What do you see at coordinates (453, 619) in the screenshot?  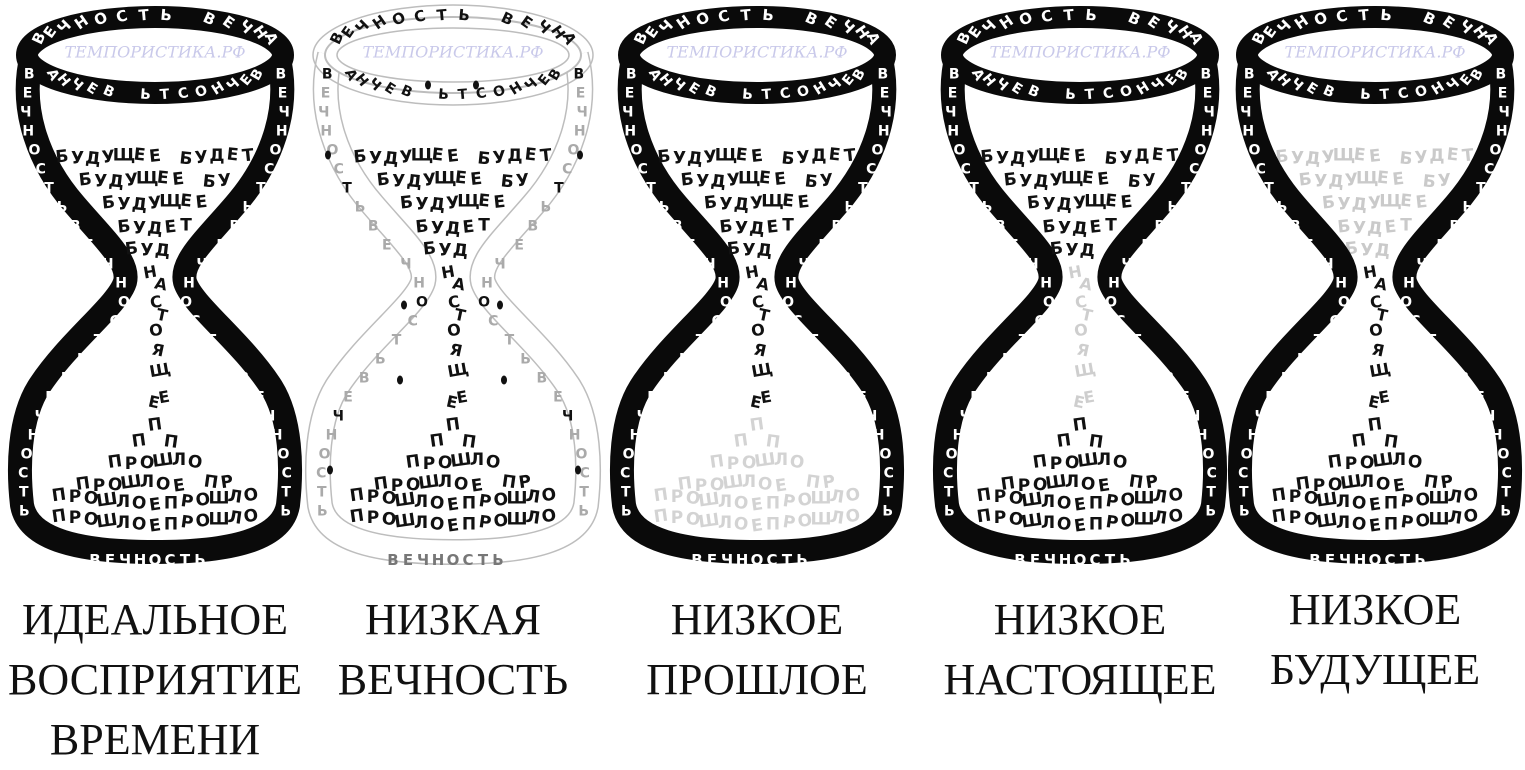 I see `caption-line: НИЗКАЯ` at bounding box center [453, 619].